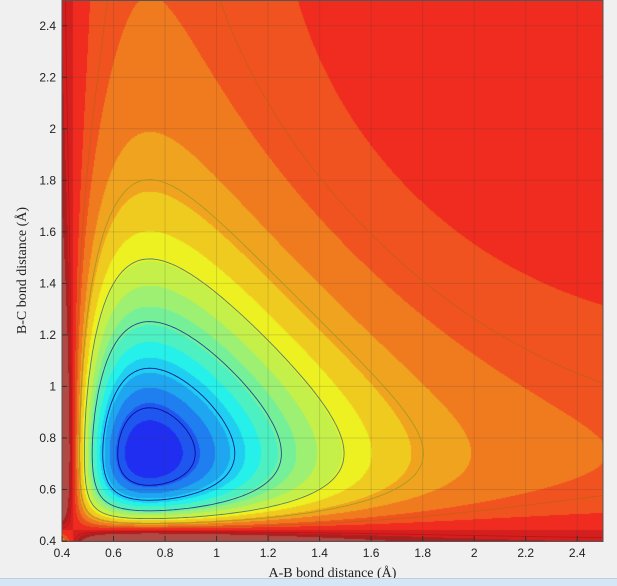 The width and height of the screenshot is (617, 586). What do you see at coordinates (371, 553) in the screenshot?
I see `x-tick-label: 1.6` at bounding box center [371, 553].